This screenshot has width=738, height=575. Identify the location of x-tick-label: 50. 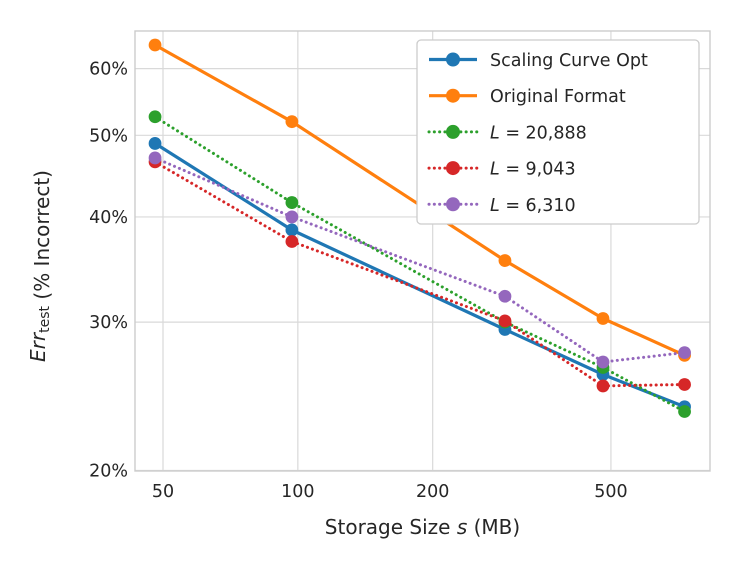
(163, 492).